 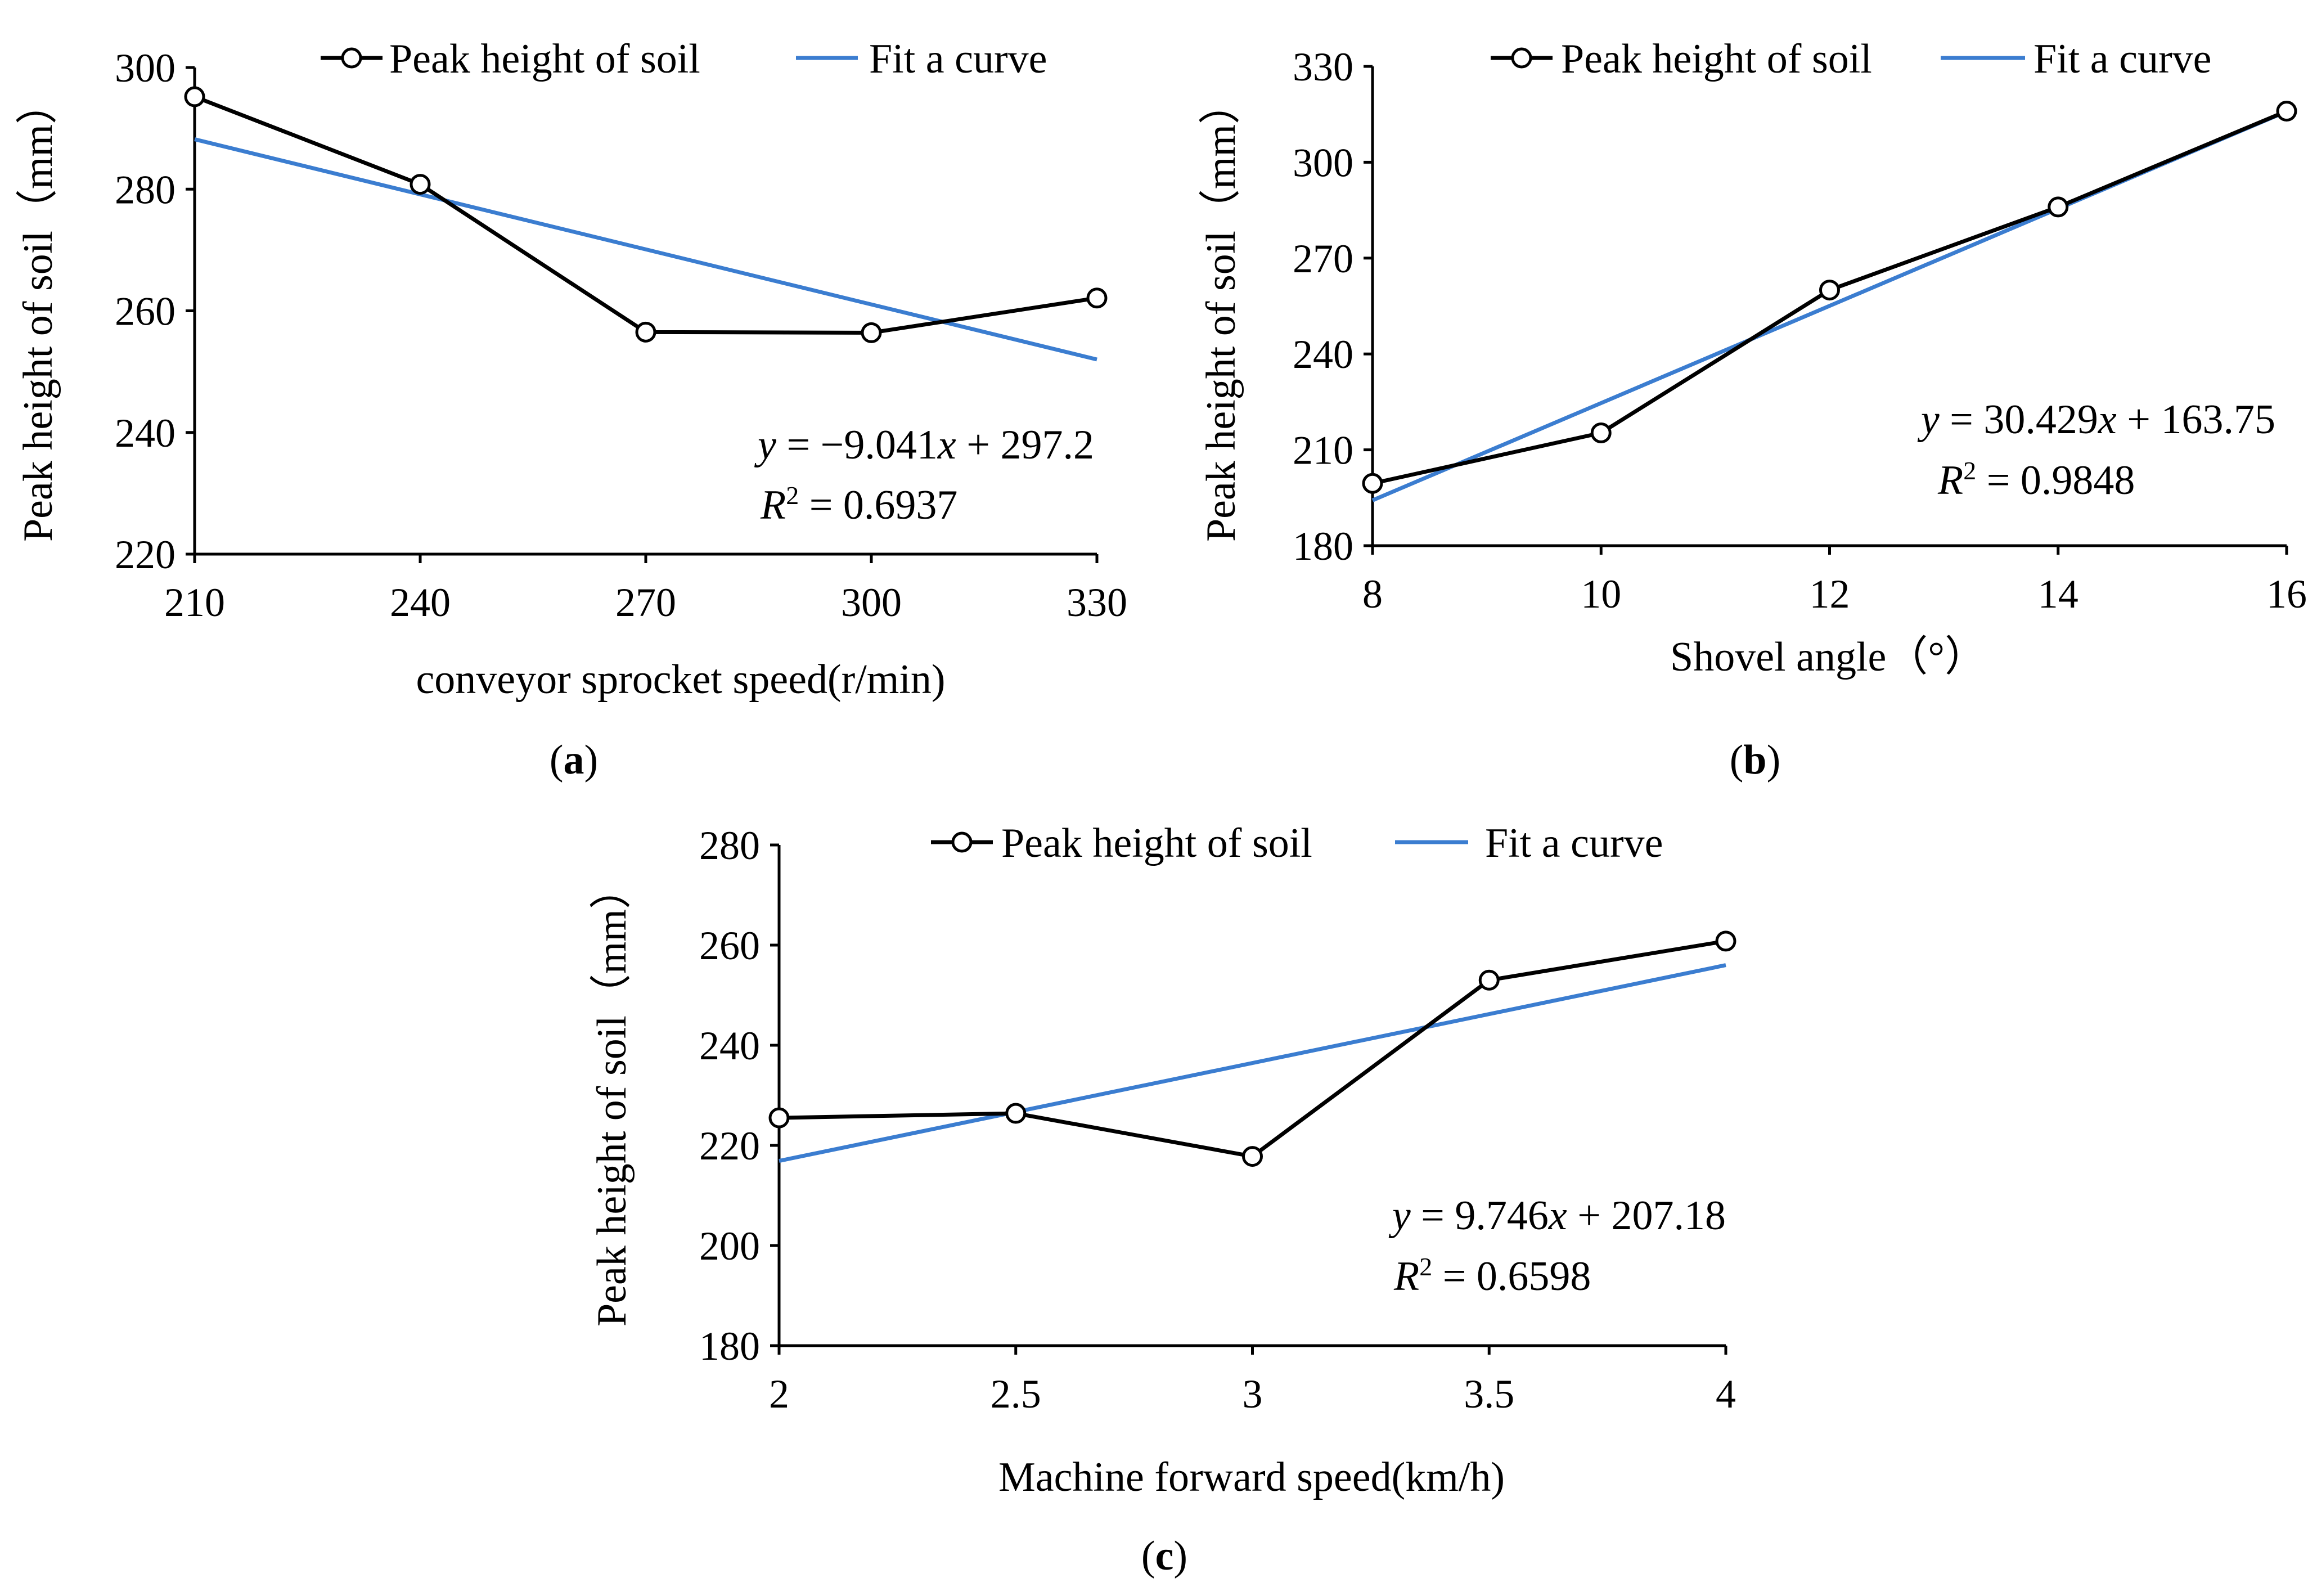 What do you see at coordinates (680, 680) in the screenshot?
I see `panel-a-xlabel: conveyor sprocket speed(r/min)` at bounding box center [680, 680].